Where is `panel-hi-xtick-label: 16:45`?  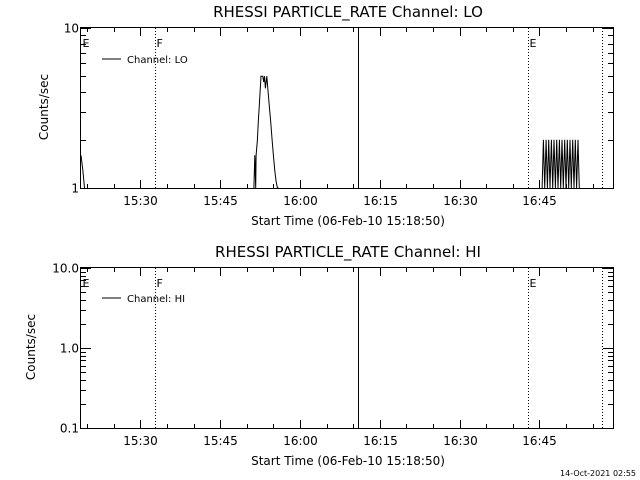
panel-hi-xtick-label: 16:45 is located at coordinates (539, 441).